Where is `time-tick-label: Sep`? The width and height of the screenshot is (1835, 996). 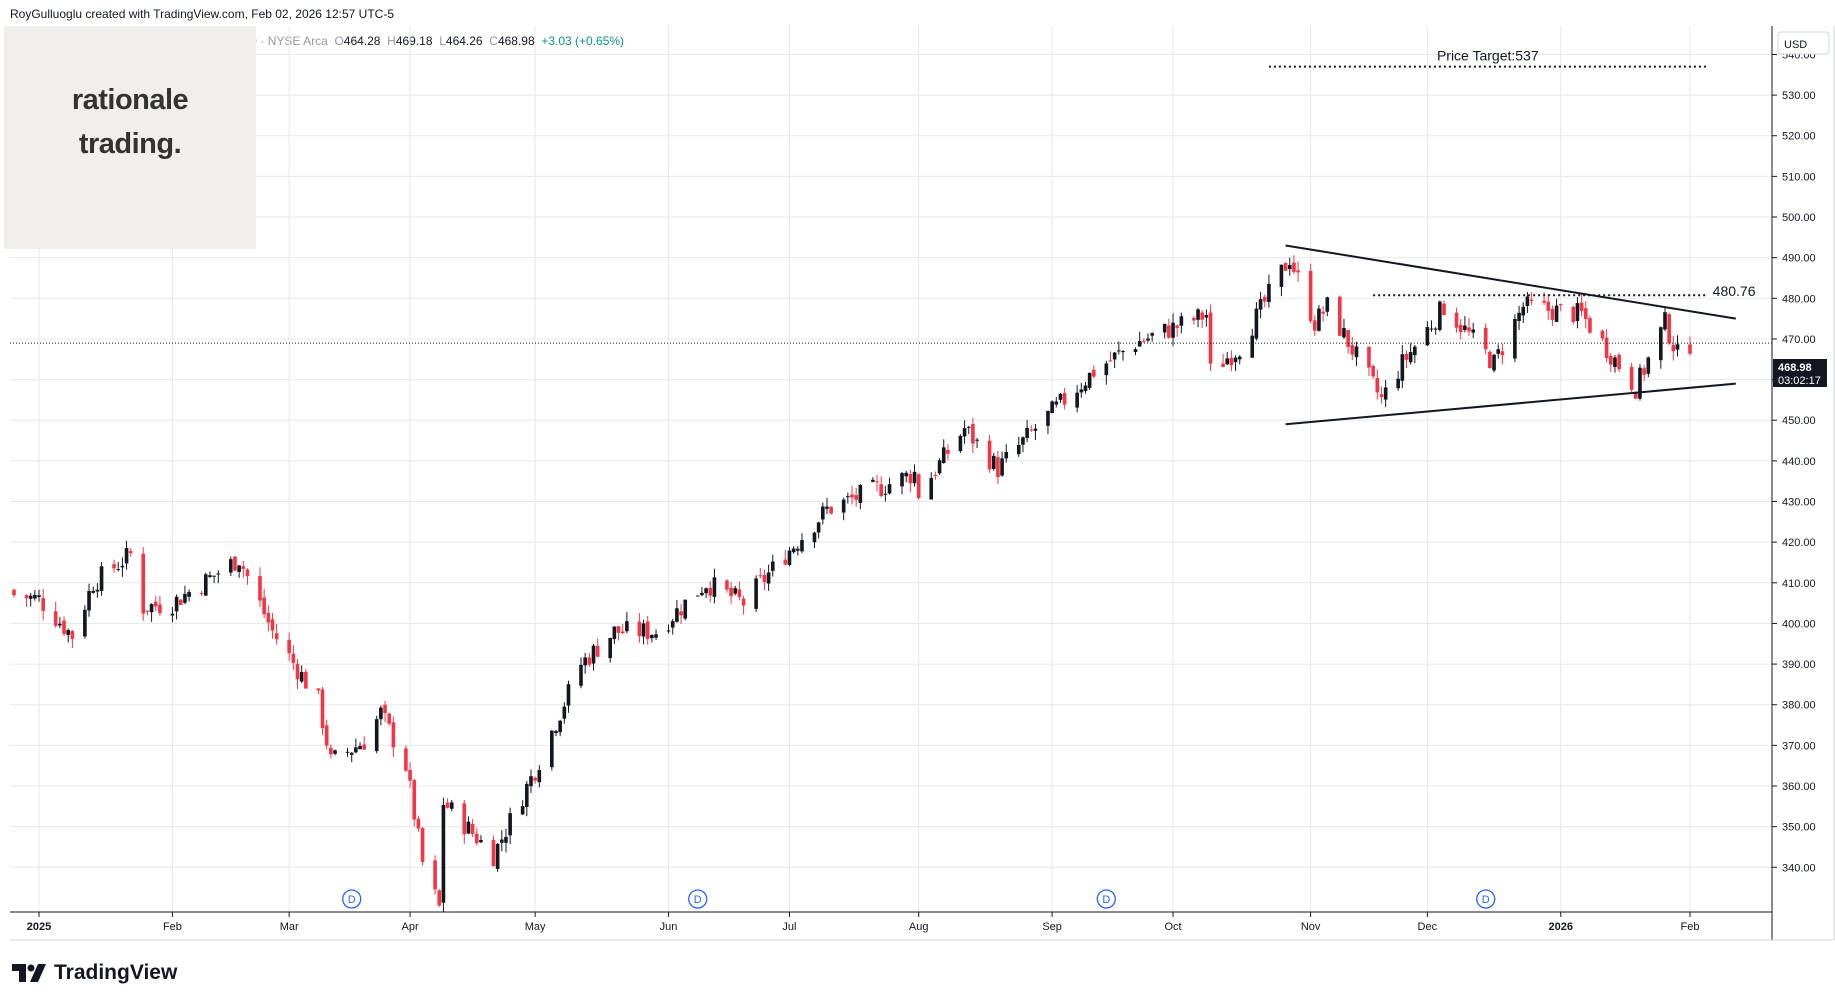 time-tick-label: Sep is located at coordinates (1052, 927).